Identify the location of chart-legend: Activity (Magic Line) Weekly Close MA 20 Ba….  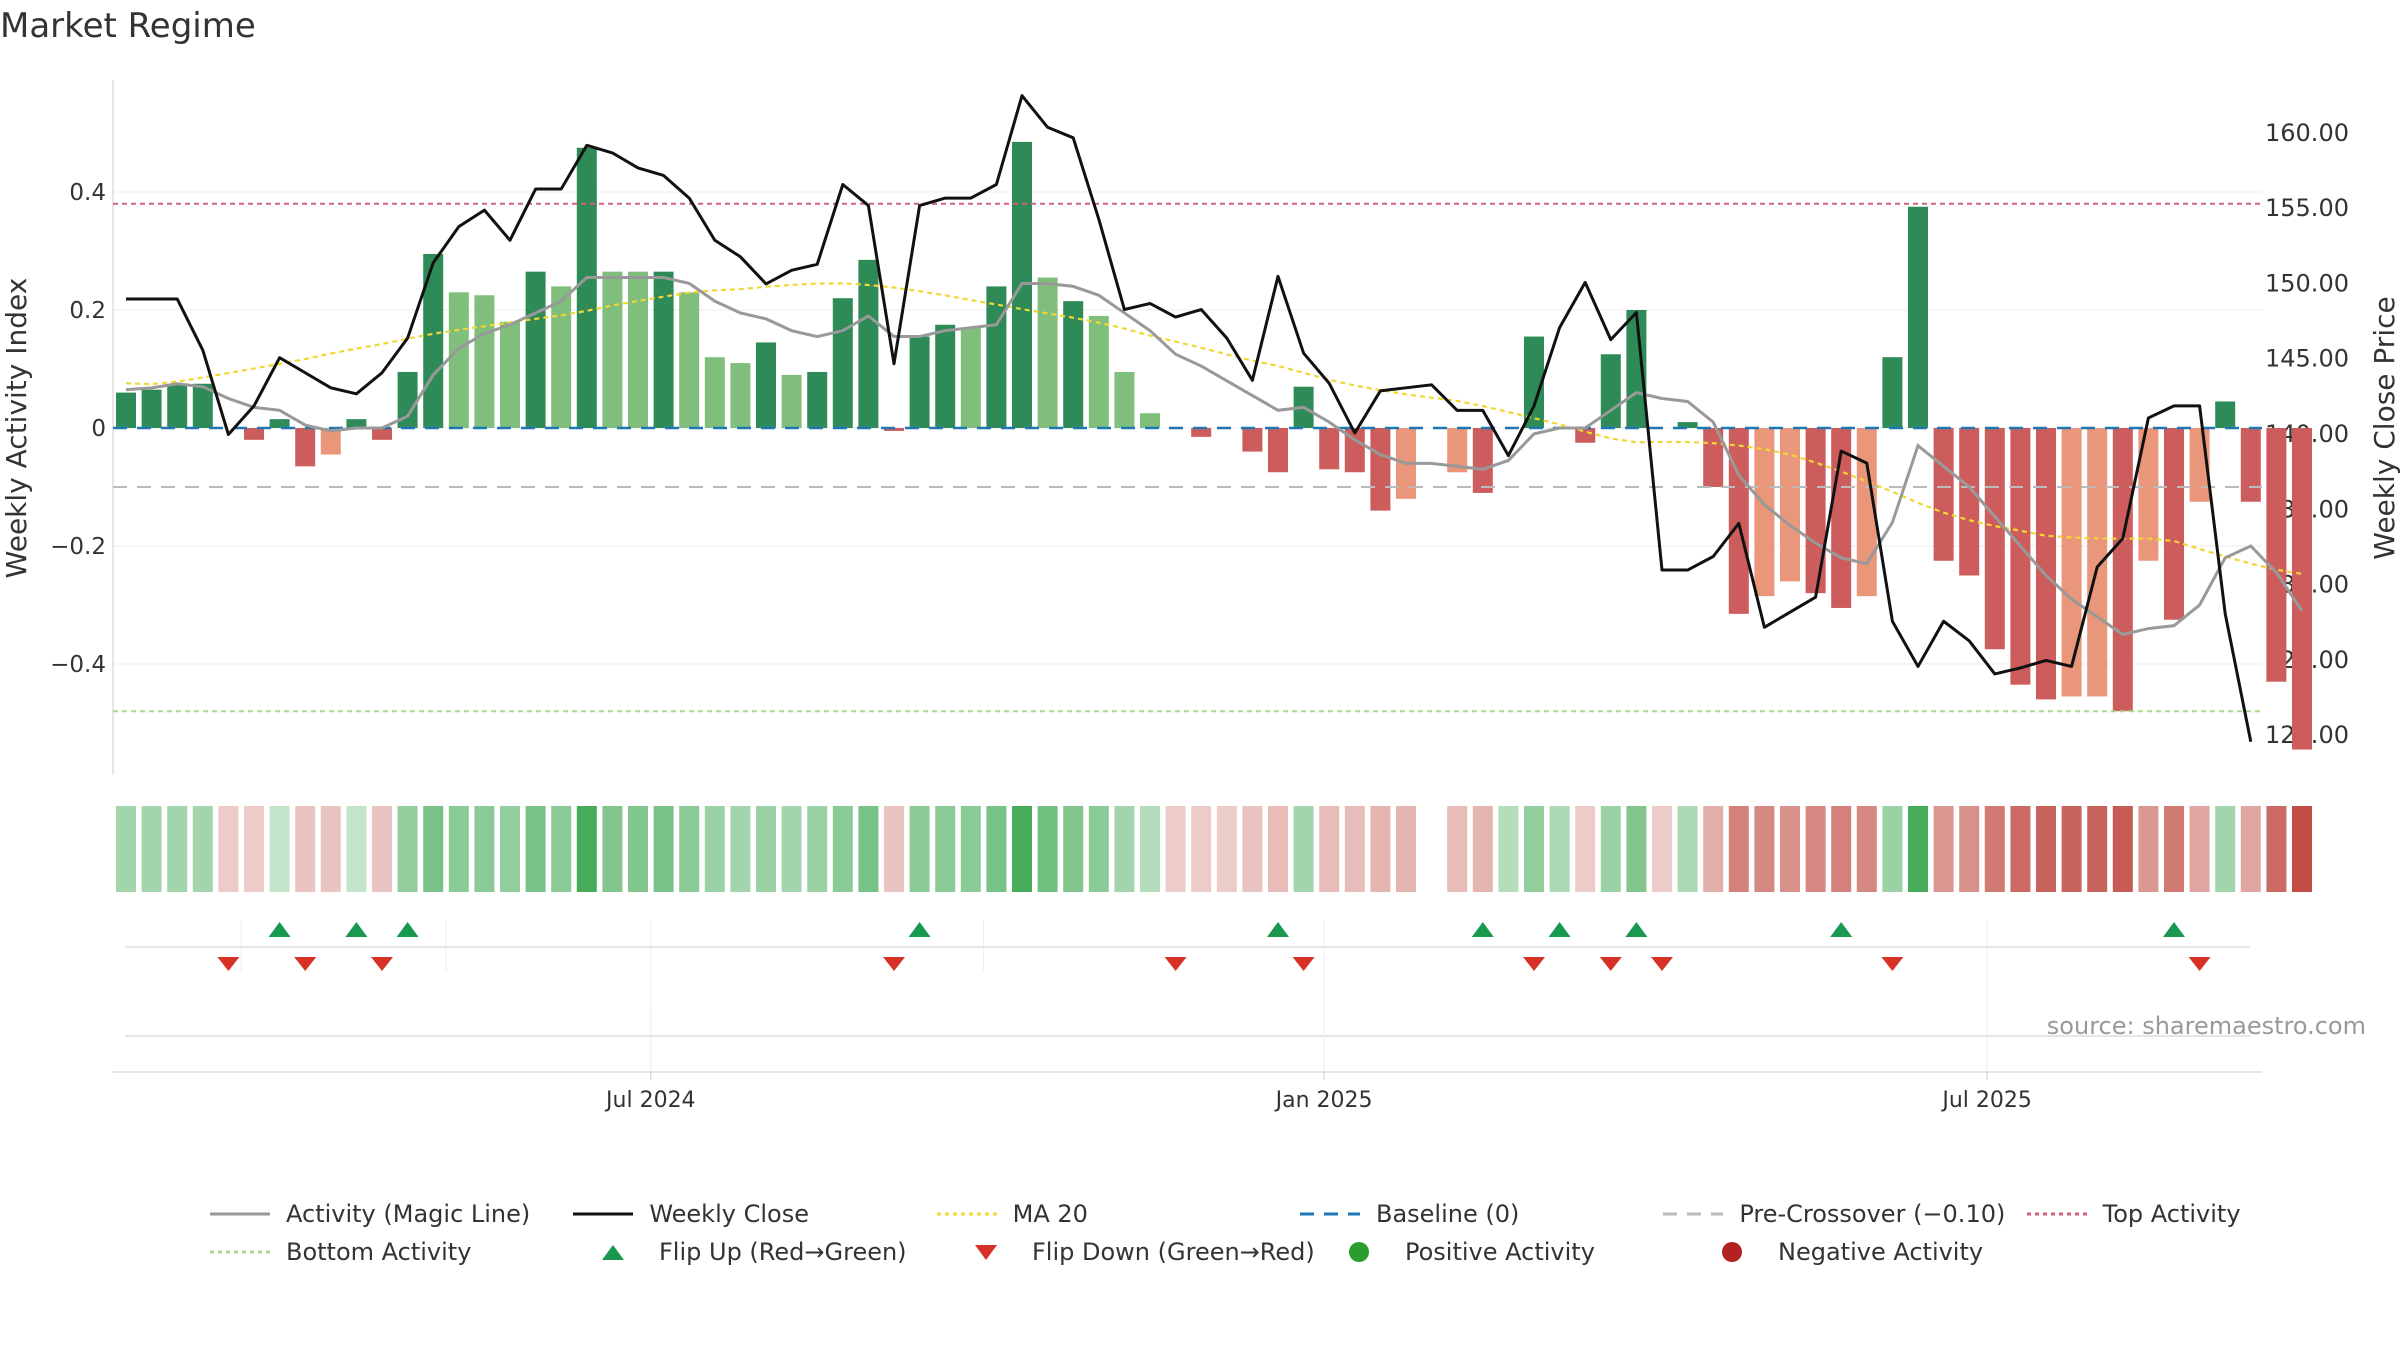
(1300, 1233).